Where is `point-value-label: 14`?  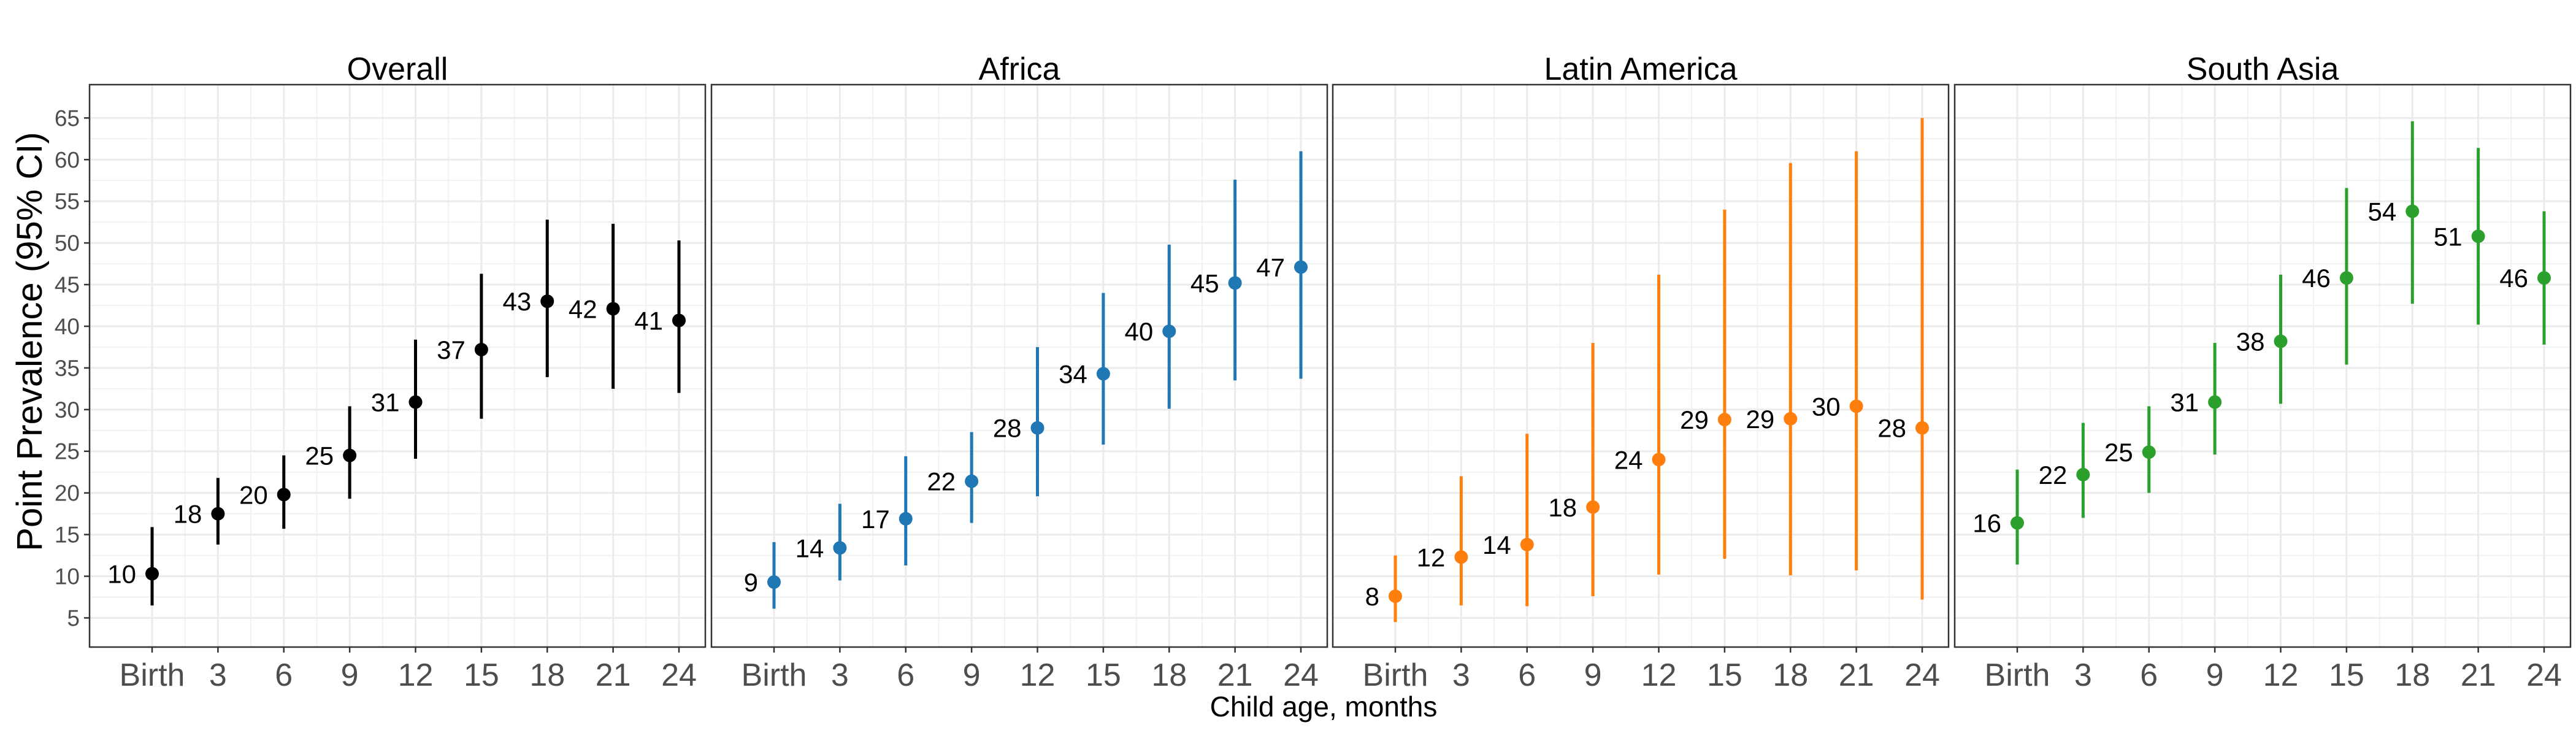 point-value-label: 14 is located at coordinates (809, 548).